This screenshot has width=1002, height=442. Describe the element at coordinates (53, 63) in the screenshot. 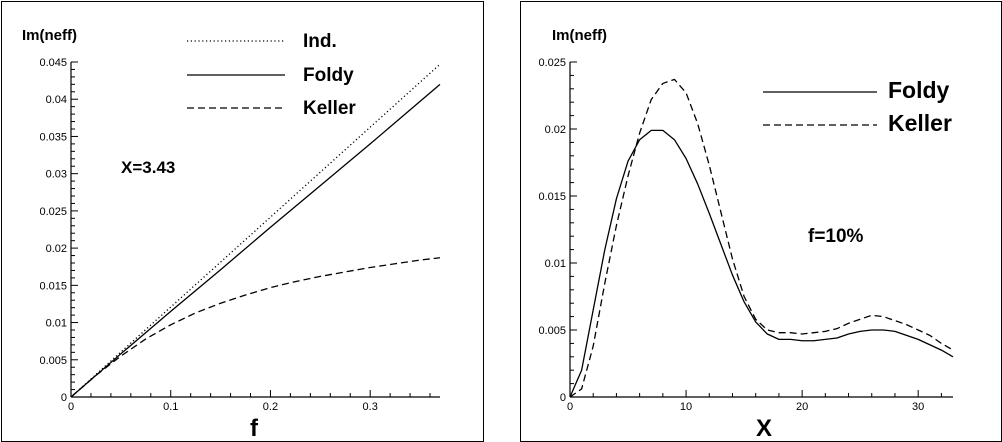

I see `y-tick-label: 0.045` at that location.